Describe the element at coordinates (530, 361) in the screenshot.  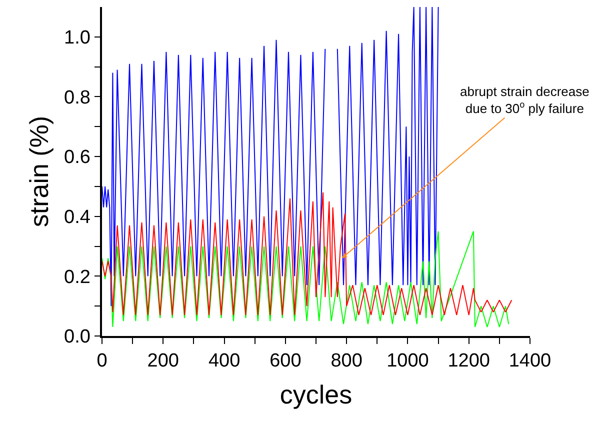
I see `x-tick-label: 1400` at that location.